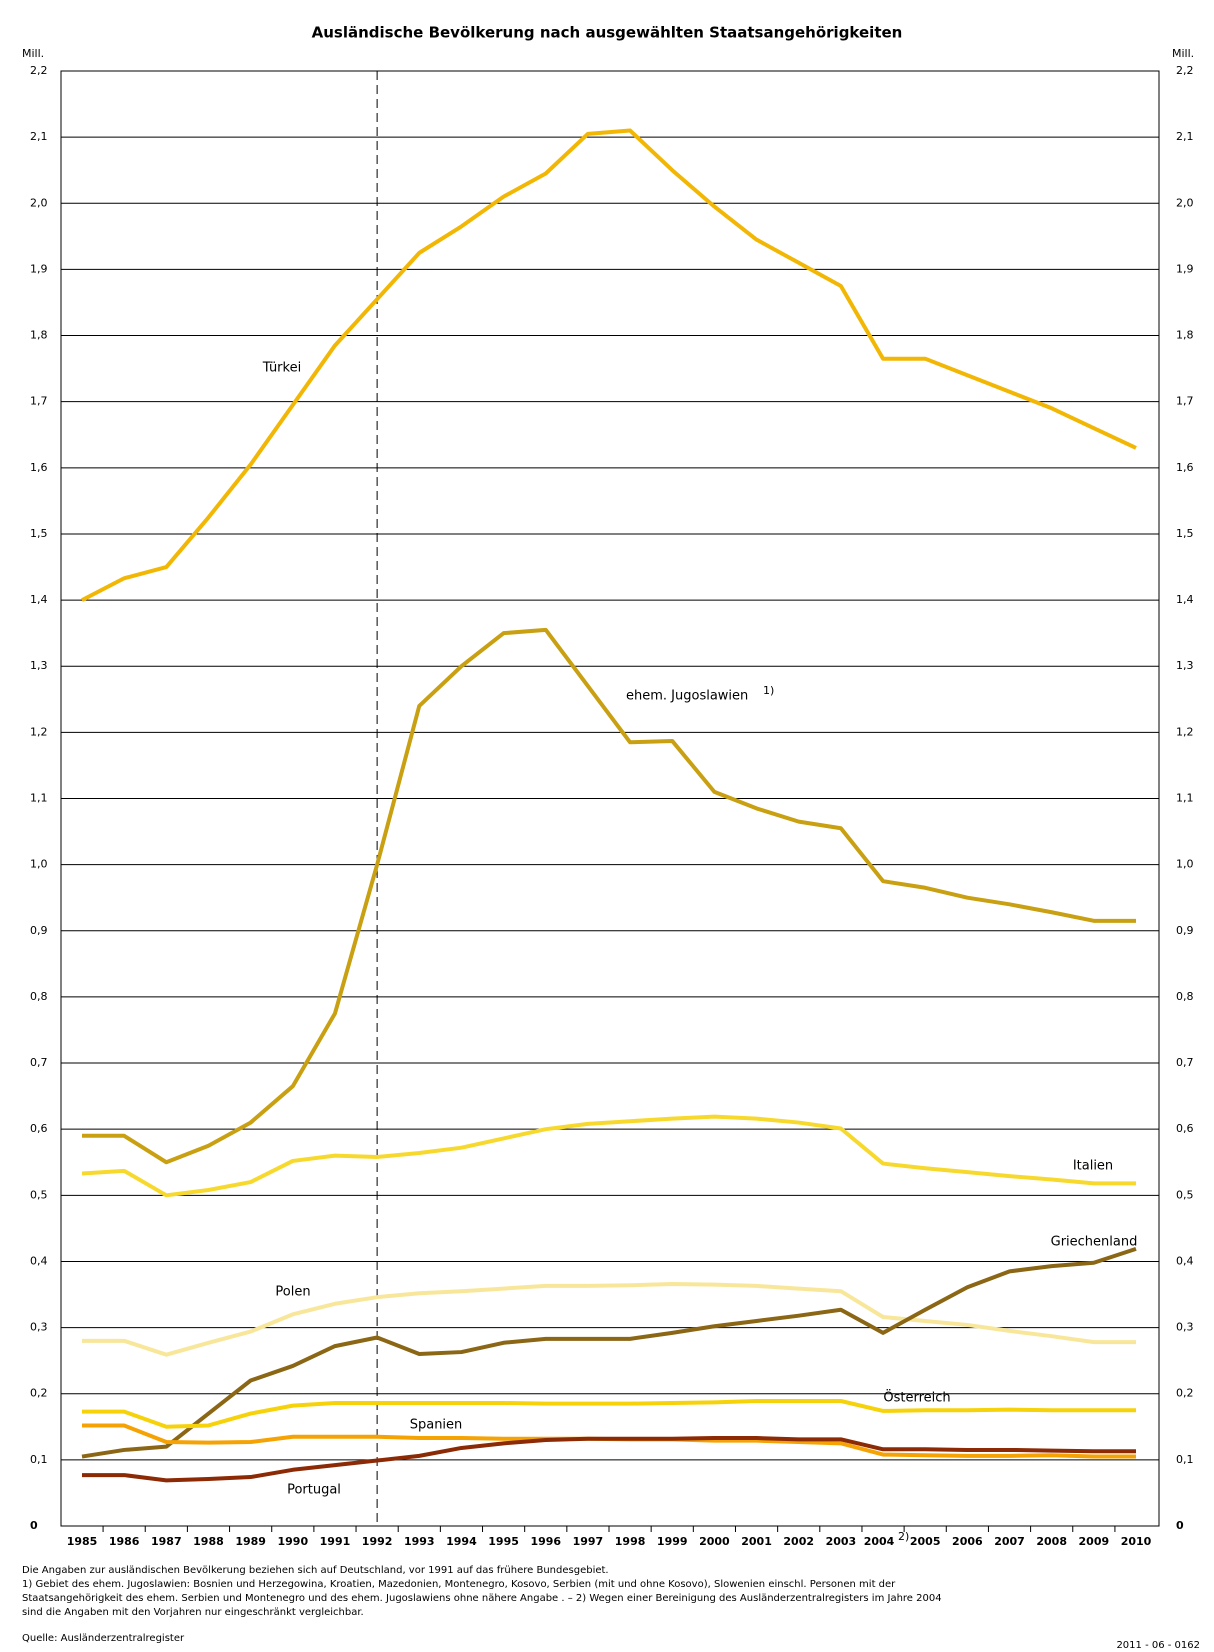 The image size is (1214, 1652). What do you see at coordinates (1185, 268) in the screenshot?
I see `y2-tick-label: 1,9` at bounding box center [1185, 268].